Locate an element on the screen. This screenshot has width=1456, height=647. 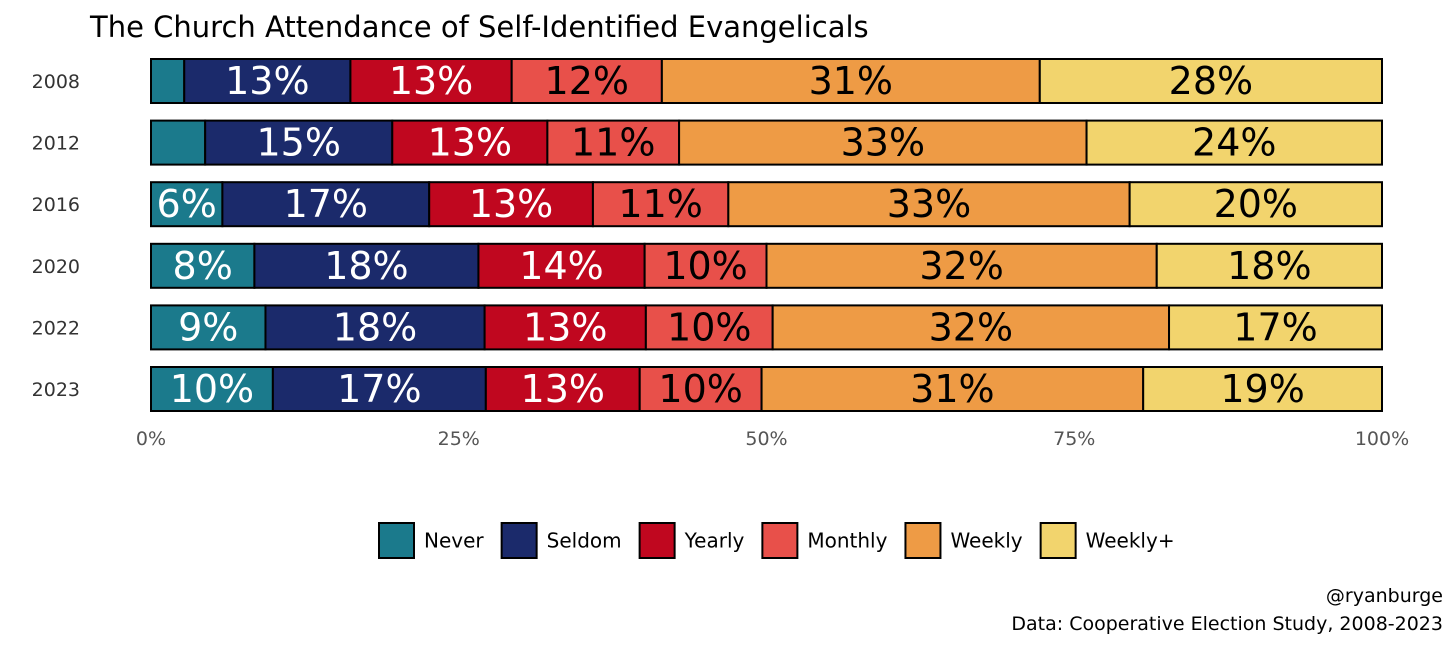
bar-row-2022: 9% 18% 13% 10% 32% 17% is located at coordinates (766, 327).